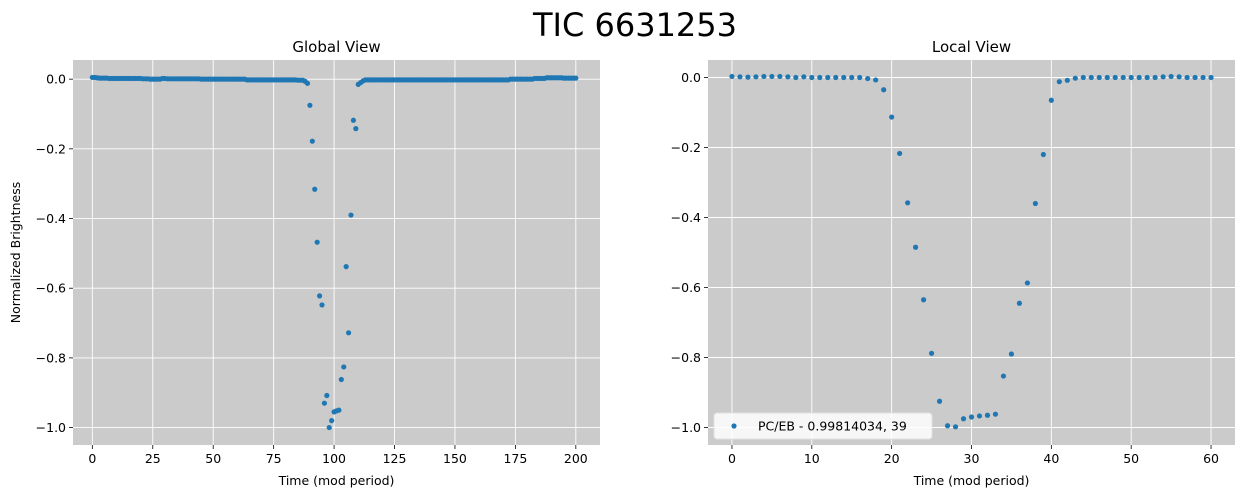 This screenshot has height=498, width=1245. Describe the element at coordinates (15, 252) in the screenshot. I see `global-view-y-label: Normalized Brightness` at that location.